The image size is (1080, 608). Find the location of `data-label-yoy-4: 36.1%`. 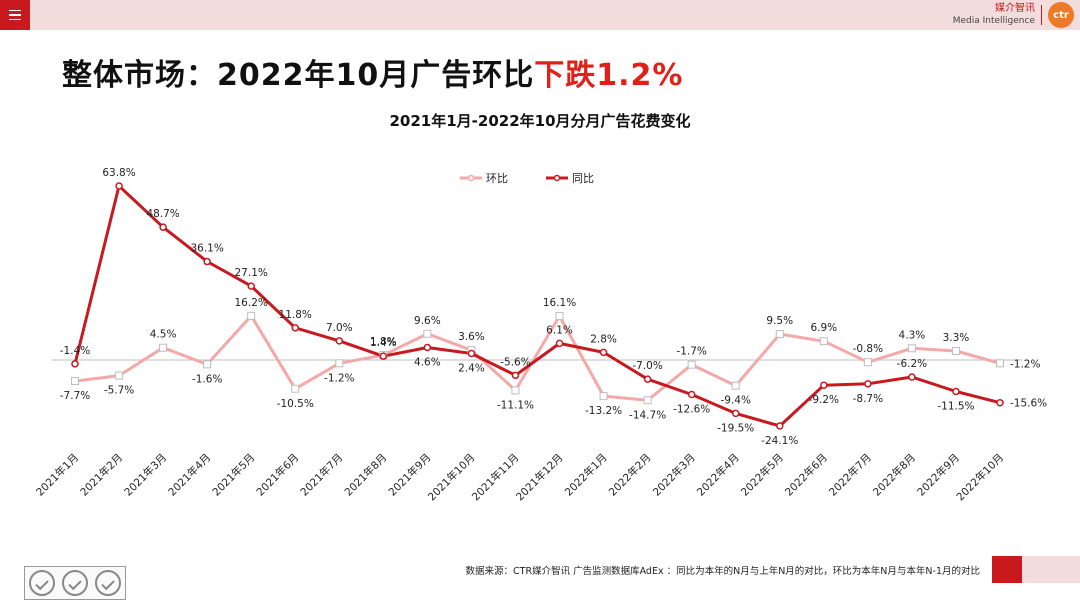

data-label-yoy-4: 36.1% is located at coordinates (206, 249).